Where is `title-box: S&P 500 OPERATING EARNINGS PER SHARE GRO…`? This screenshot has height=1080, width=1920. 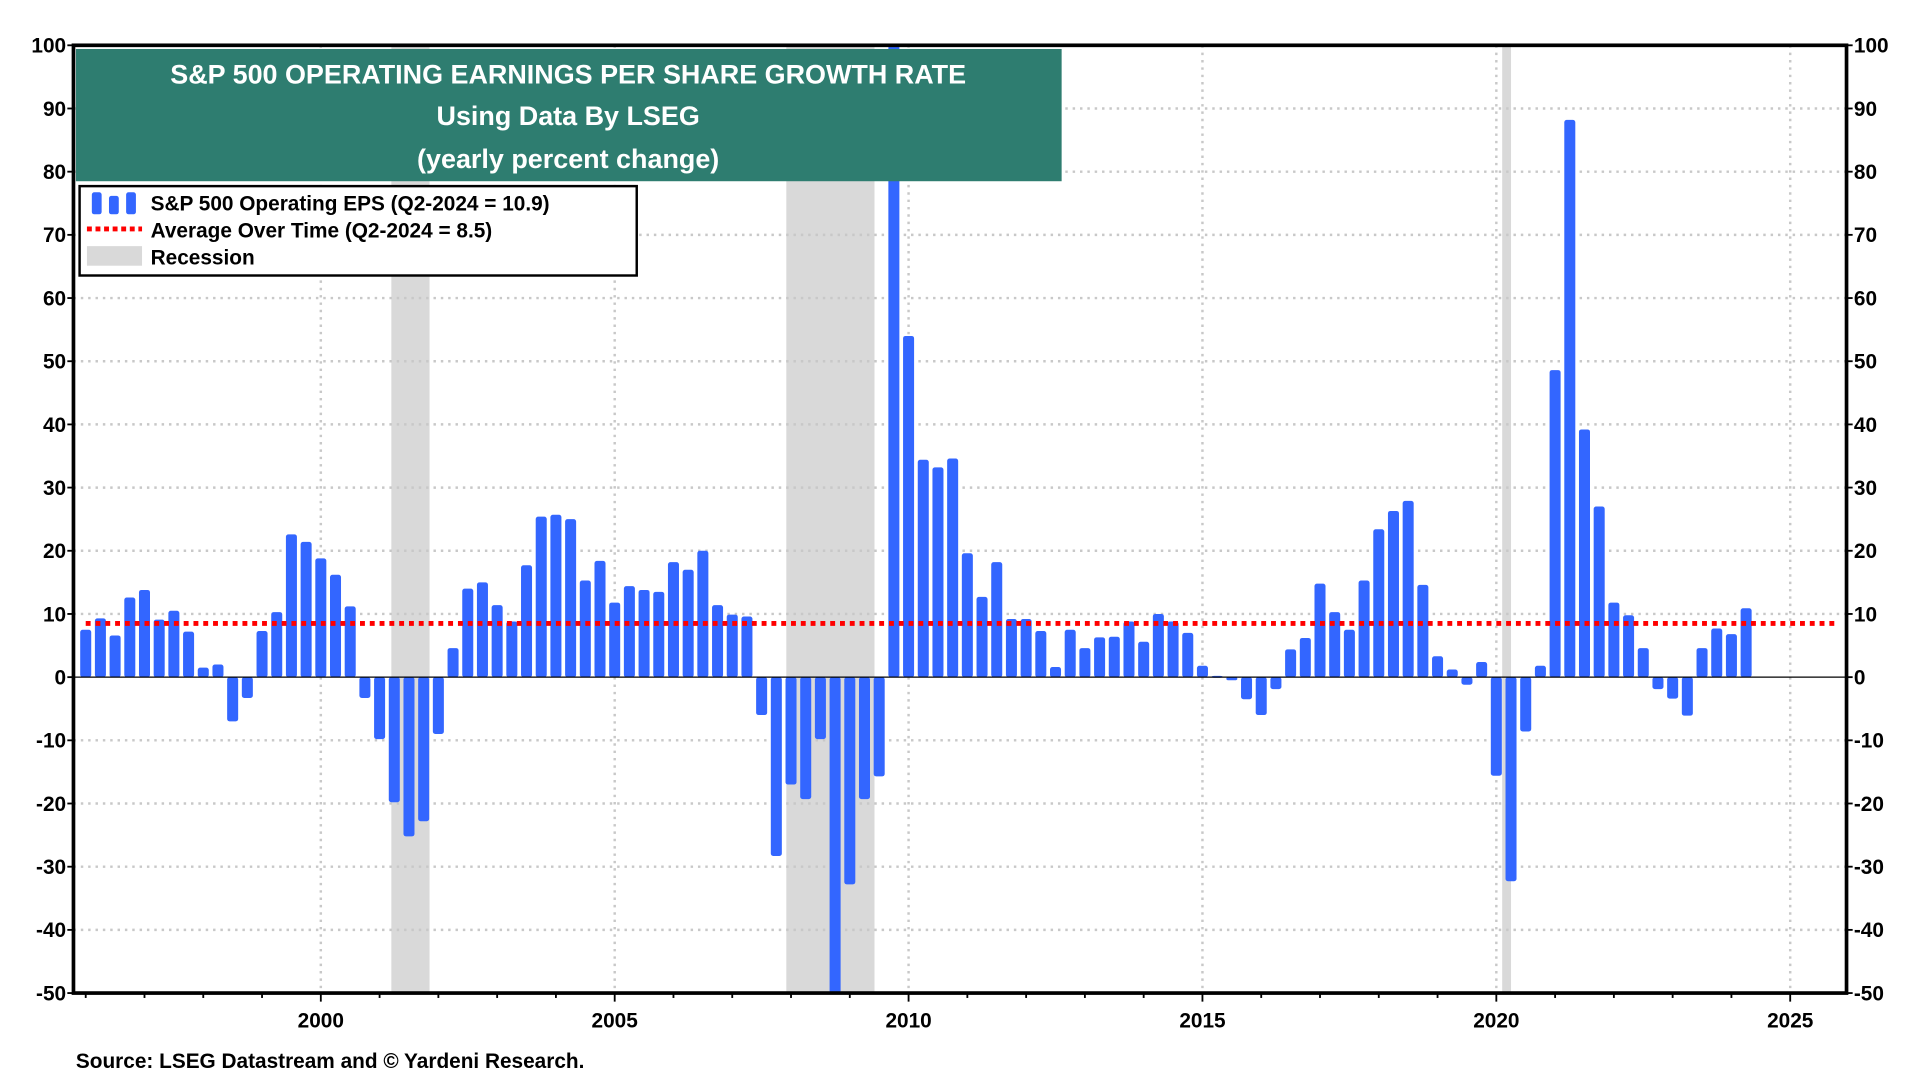 title-box: S&P 500 OPERATING EARNINGS PER SHARE GRO… is located at coordinates (568, 115).